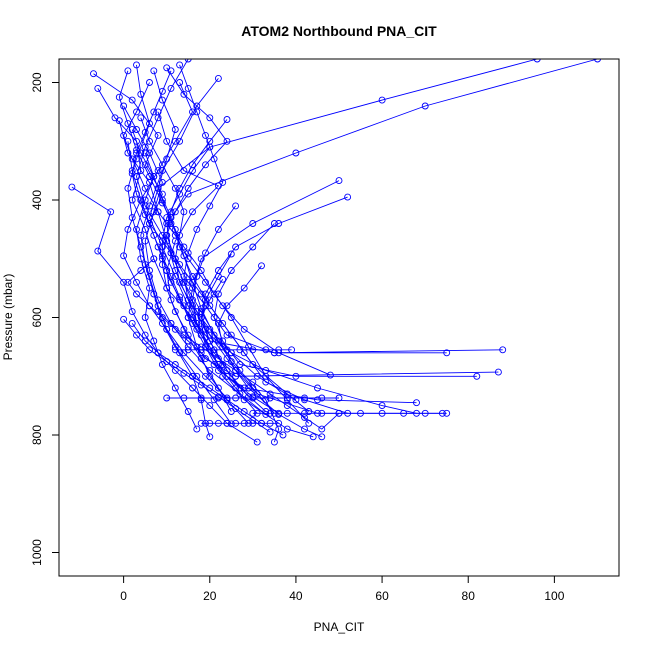 This screenshot has height=650, width=650. What do you see at coordinates (554, 596) in the screenshot?
I see `x-tick-label: 100` at bounding box center [554, 596].